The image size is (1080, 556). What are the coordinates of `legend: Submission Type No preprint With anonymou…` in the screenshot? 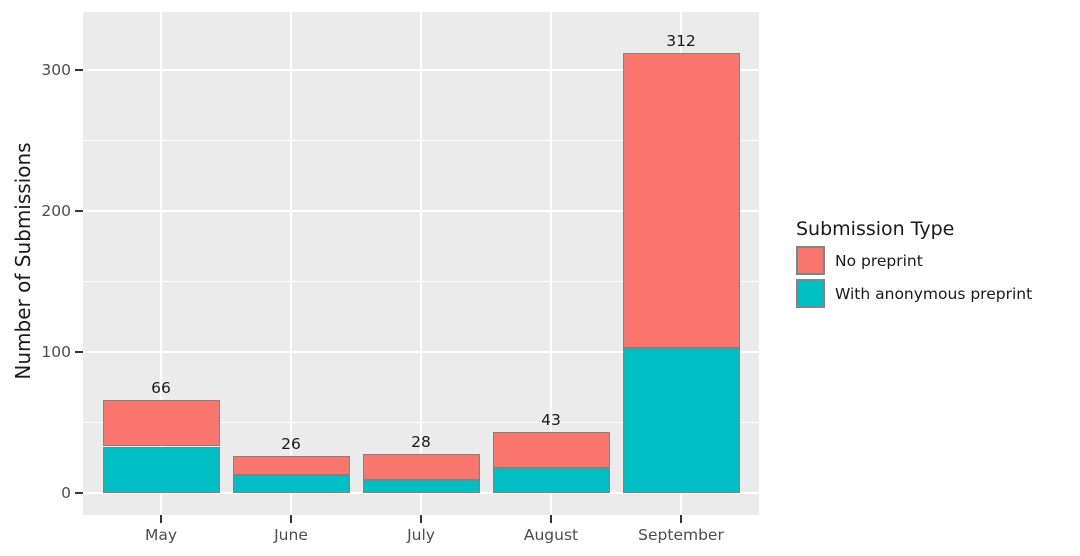 It's located at (914, 265).